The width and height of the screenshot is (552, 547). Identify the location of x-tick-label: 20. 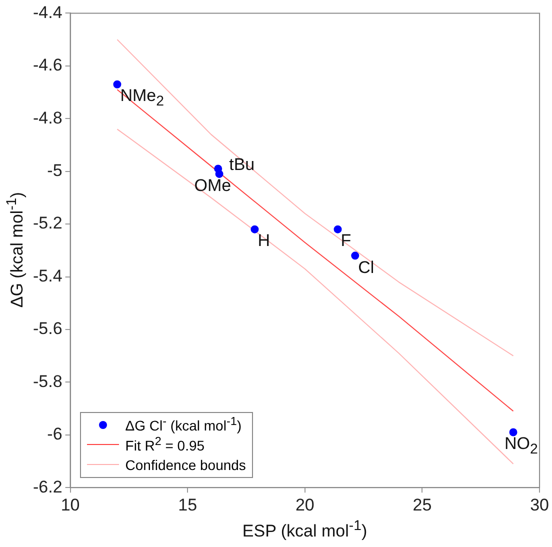
(304, 504).